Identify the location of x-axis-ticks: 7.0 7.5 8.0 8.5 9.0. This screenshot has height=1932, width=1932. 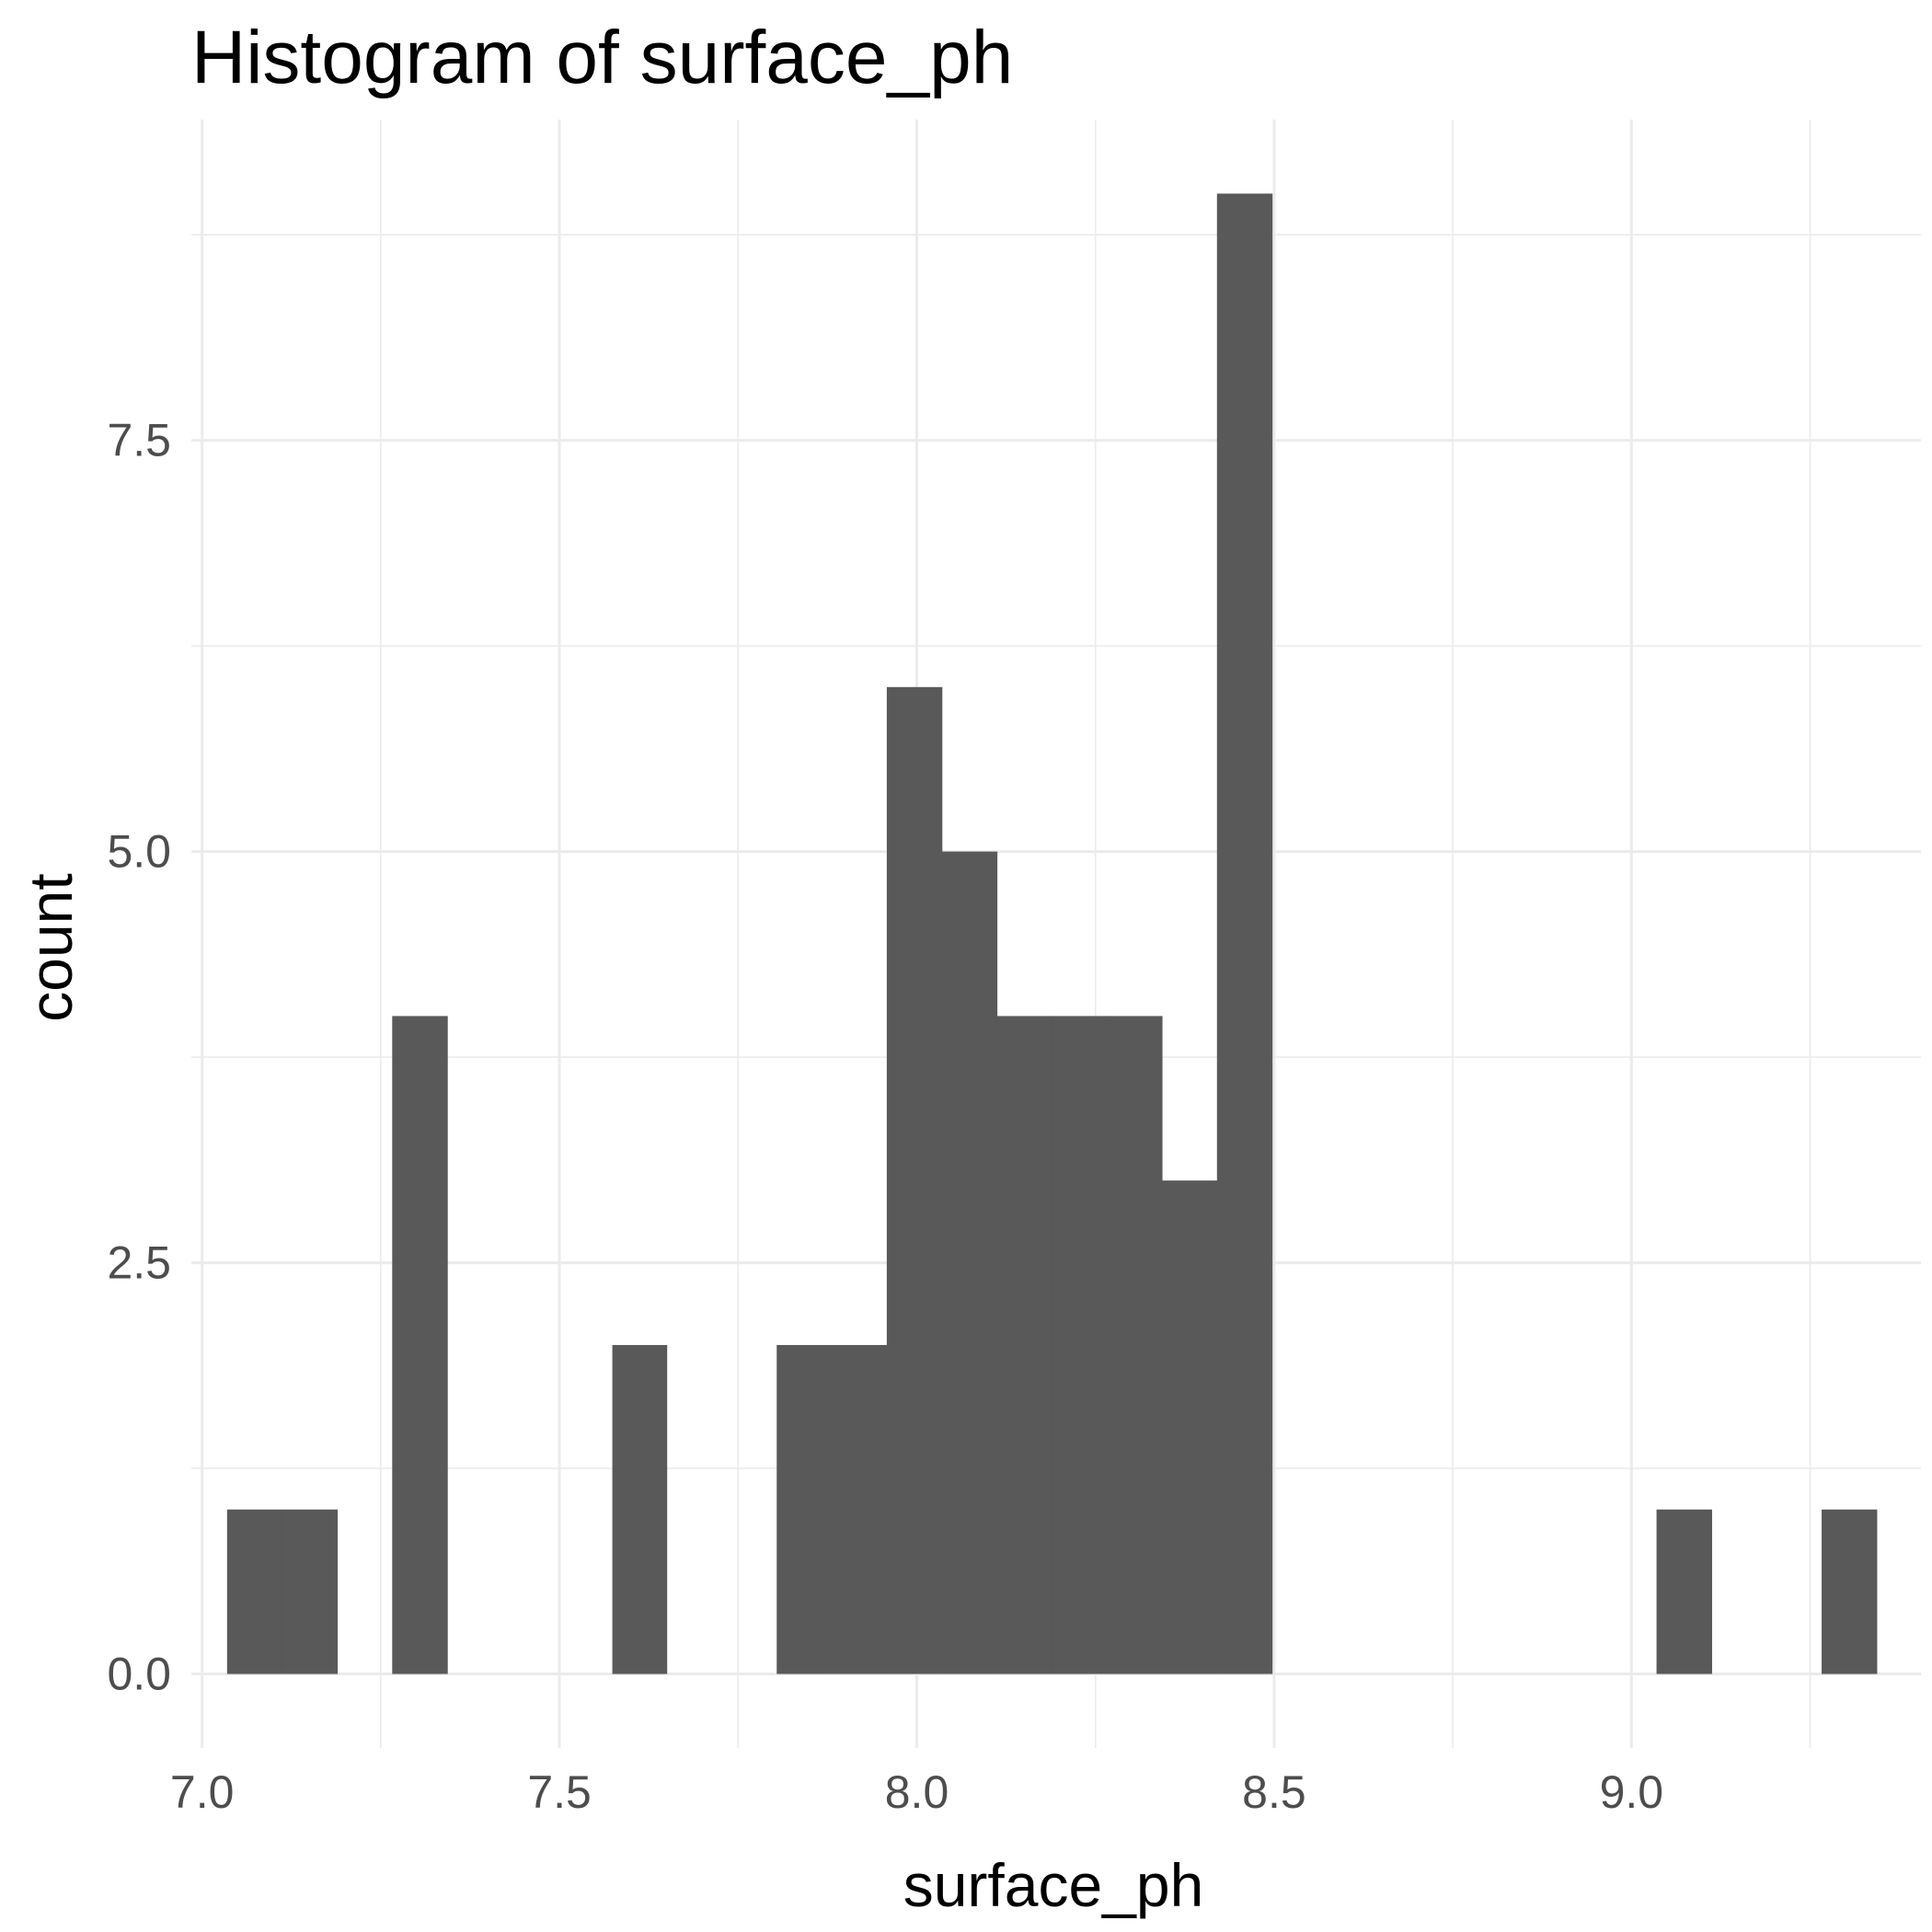
(916, 1792).